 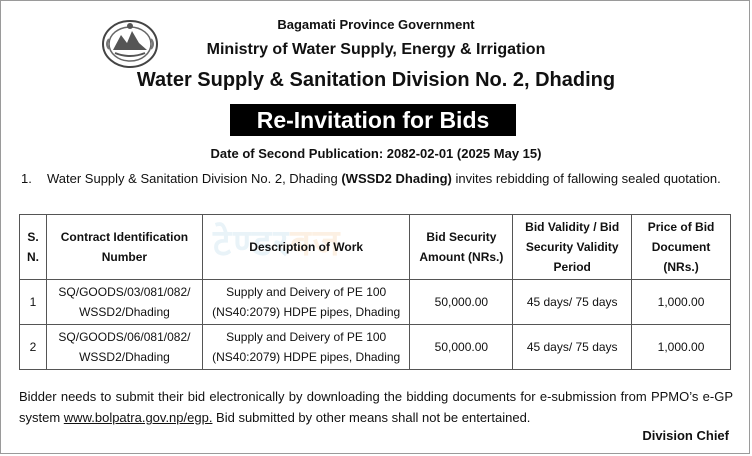 What do you see at coordinates (373, 120) in the screenshot?
I see `notice-banner: Re-Invitation for Bids` at bounding box center [373, 120].